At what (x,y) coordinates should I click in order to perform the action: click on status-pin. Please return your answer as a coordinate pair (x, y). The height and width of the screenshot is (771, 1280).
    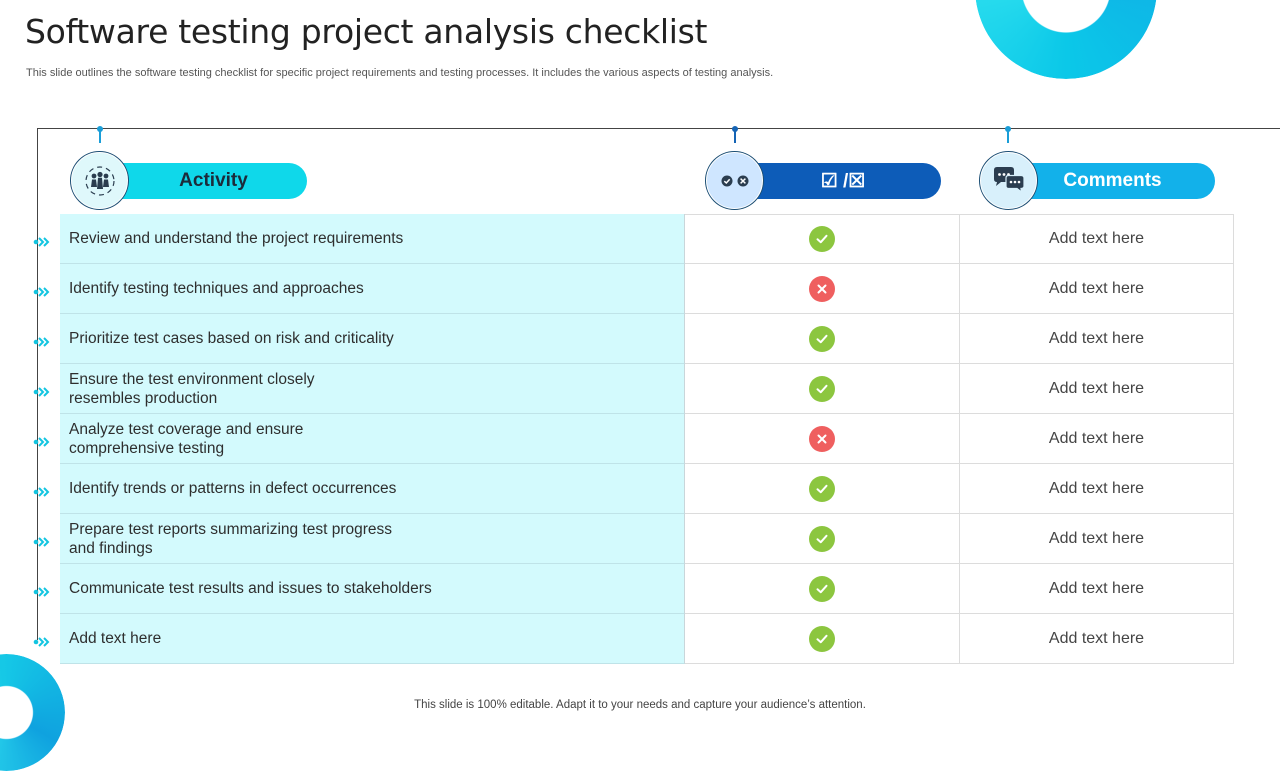
    Looking at the image, I should click on (735, 134).